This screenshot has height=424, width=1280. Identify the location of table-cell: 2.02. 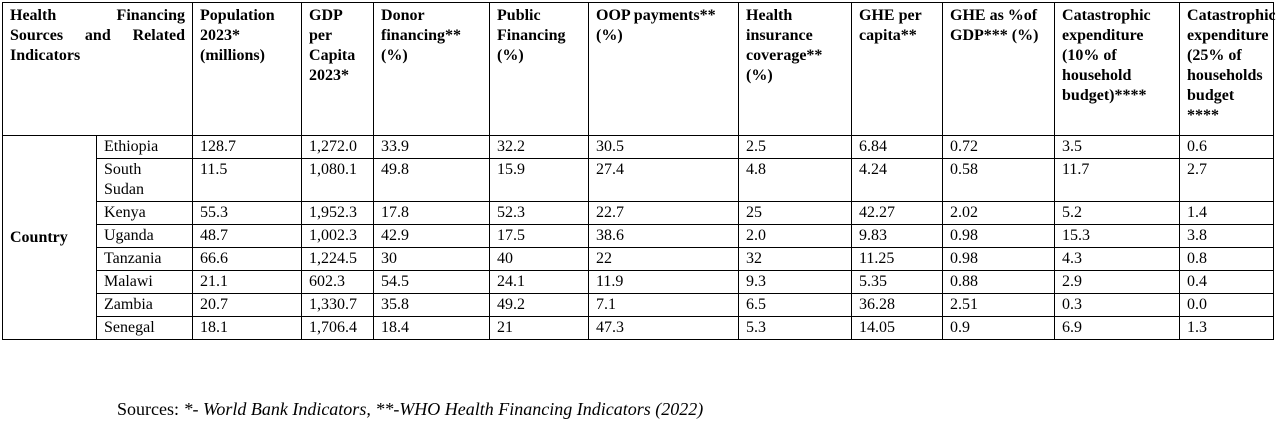
(999, 213).